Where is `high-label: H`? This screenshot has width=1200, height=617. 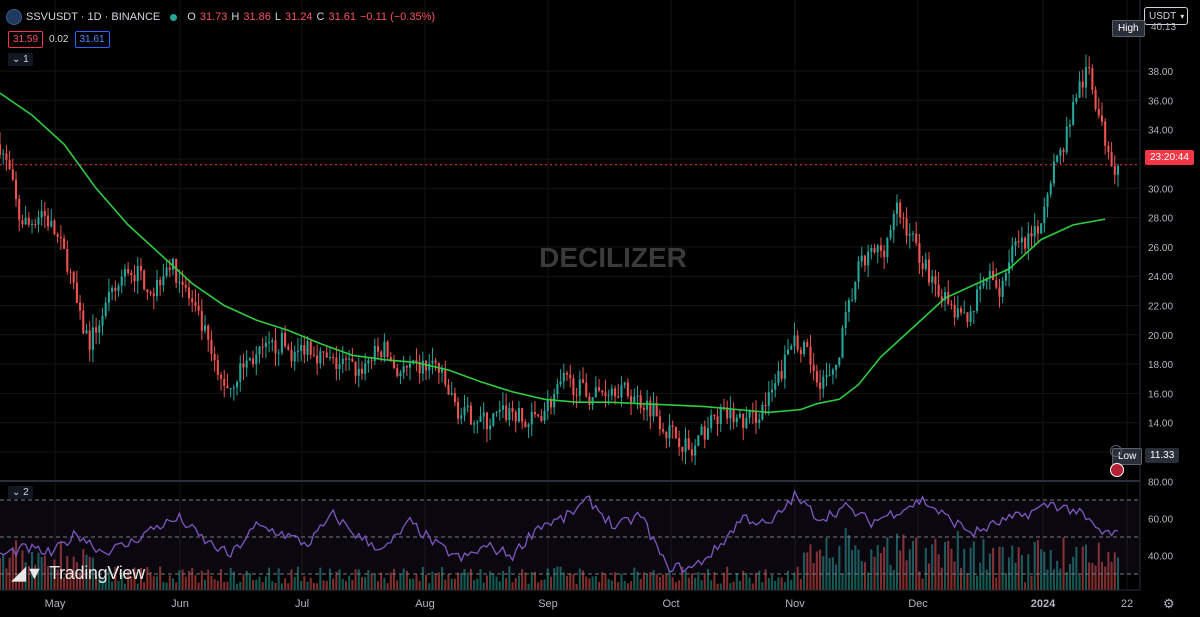
high-label: H is located at coordinates (235, 17).